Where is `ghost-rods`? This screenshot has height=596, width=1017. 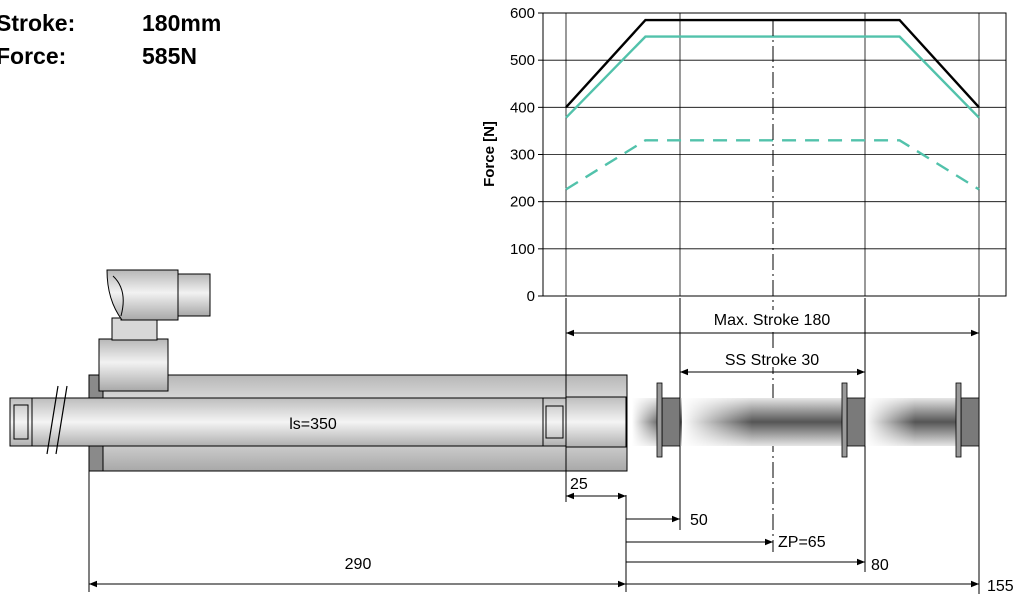
ghost-rods is located at coordinates (806, 420).